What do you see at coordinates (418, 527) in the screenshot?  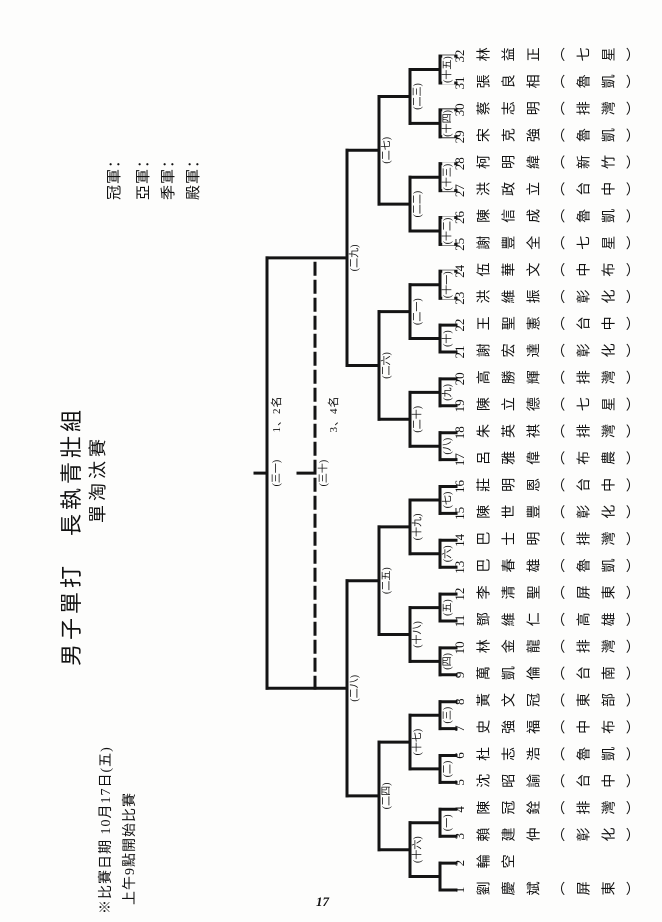 I see `match-label: (十九)` at bounding box center [418, 527].